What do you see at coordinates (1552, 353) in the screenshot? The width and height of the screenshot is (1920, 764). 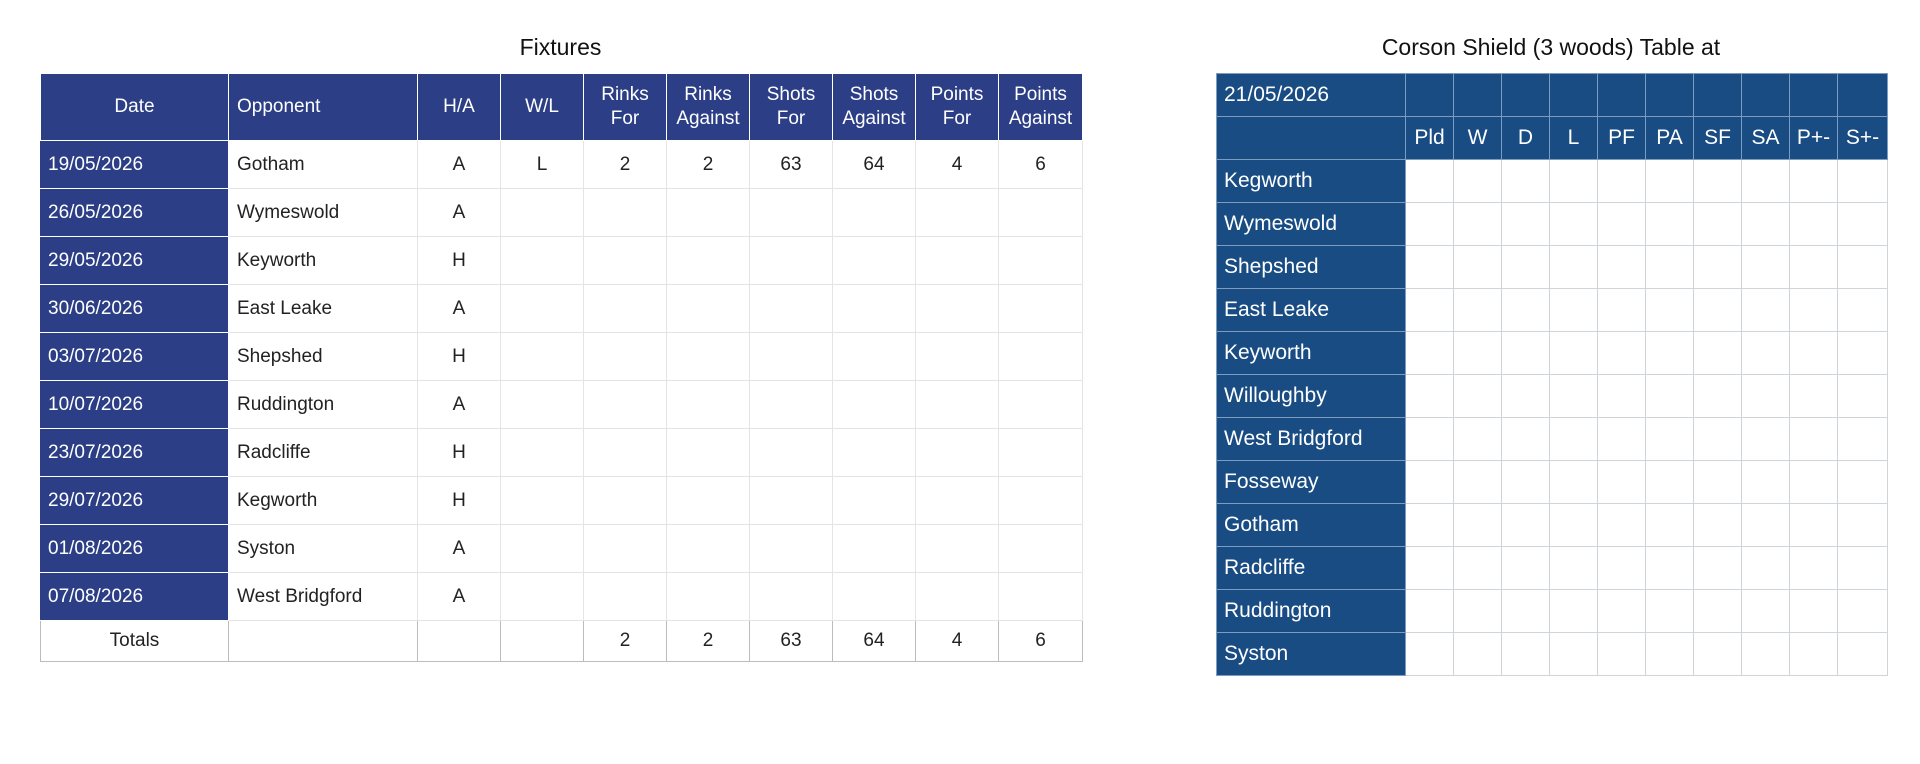 I see `league-team-row: Keyworth` at bounding box center [1552, 353].